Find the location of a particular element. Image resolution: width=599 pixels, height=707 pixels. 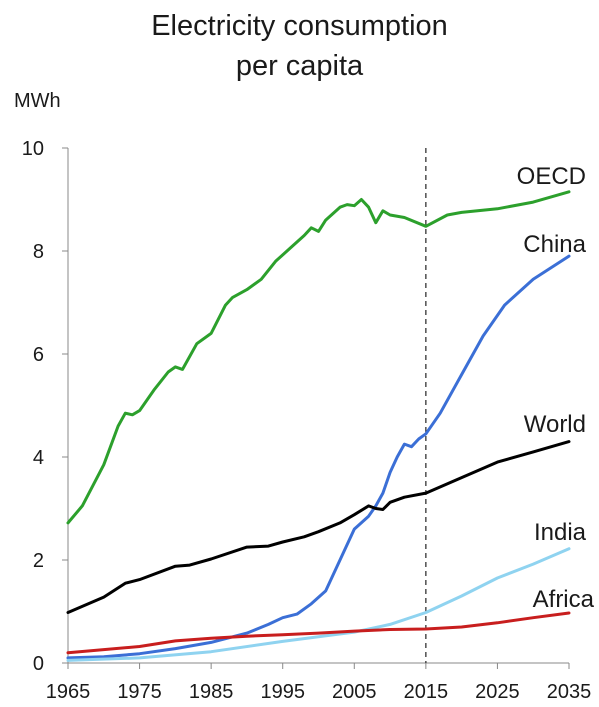

chart-title-line1: Electricity consumption is located at coordinates (299, 26).